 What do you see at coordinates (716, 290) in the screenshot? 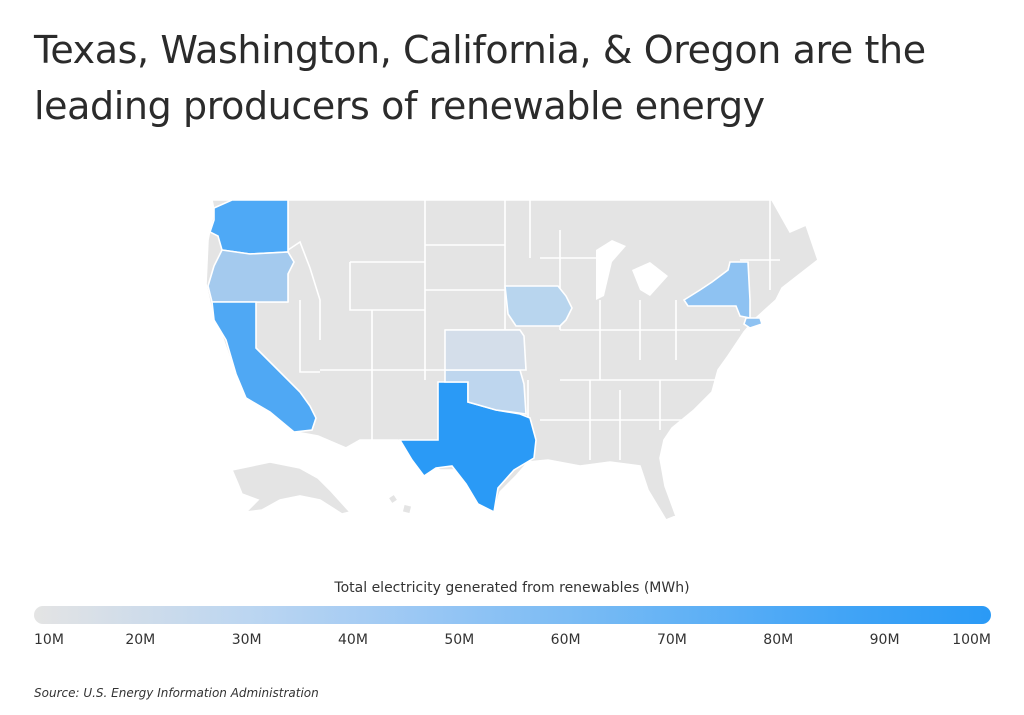
I see `state-new-york` at bounding box center [716, 290].